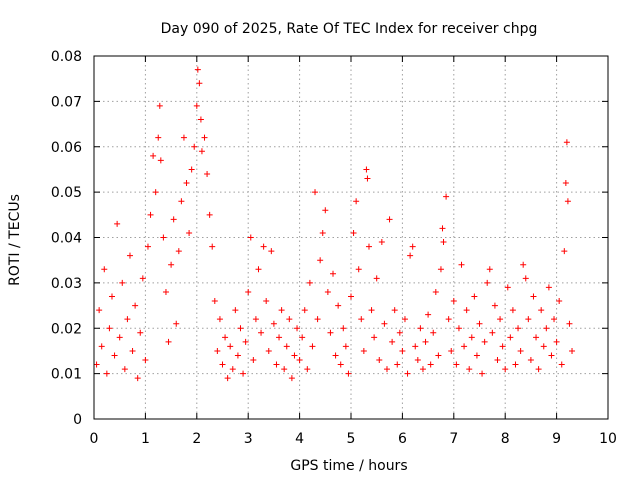  What do you see at coordinates (608, 439) in the screenshot?
I see `x-tick-label: 10` at bounding box center [608, 439].